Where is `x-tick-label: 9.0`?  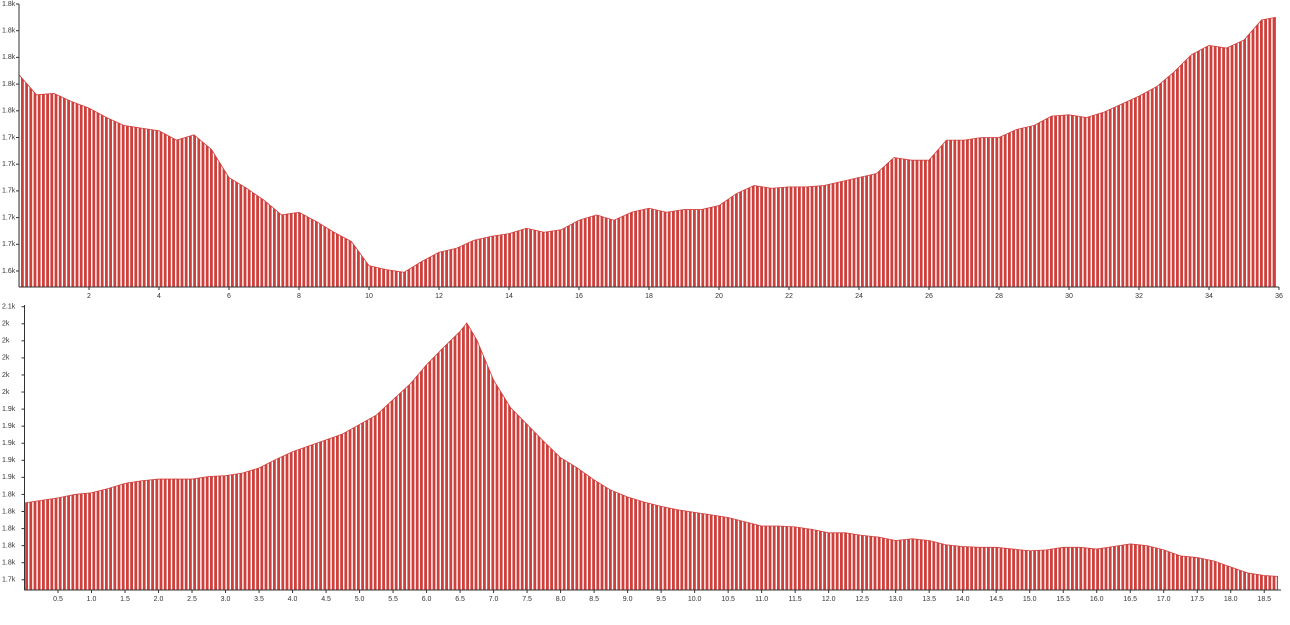 x-tick-label: 9.0 is located at coordinates (628, 599).